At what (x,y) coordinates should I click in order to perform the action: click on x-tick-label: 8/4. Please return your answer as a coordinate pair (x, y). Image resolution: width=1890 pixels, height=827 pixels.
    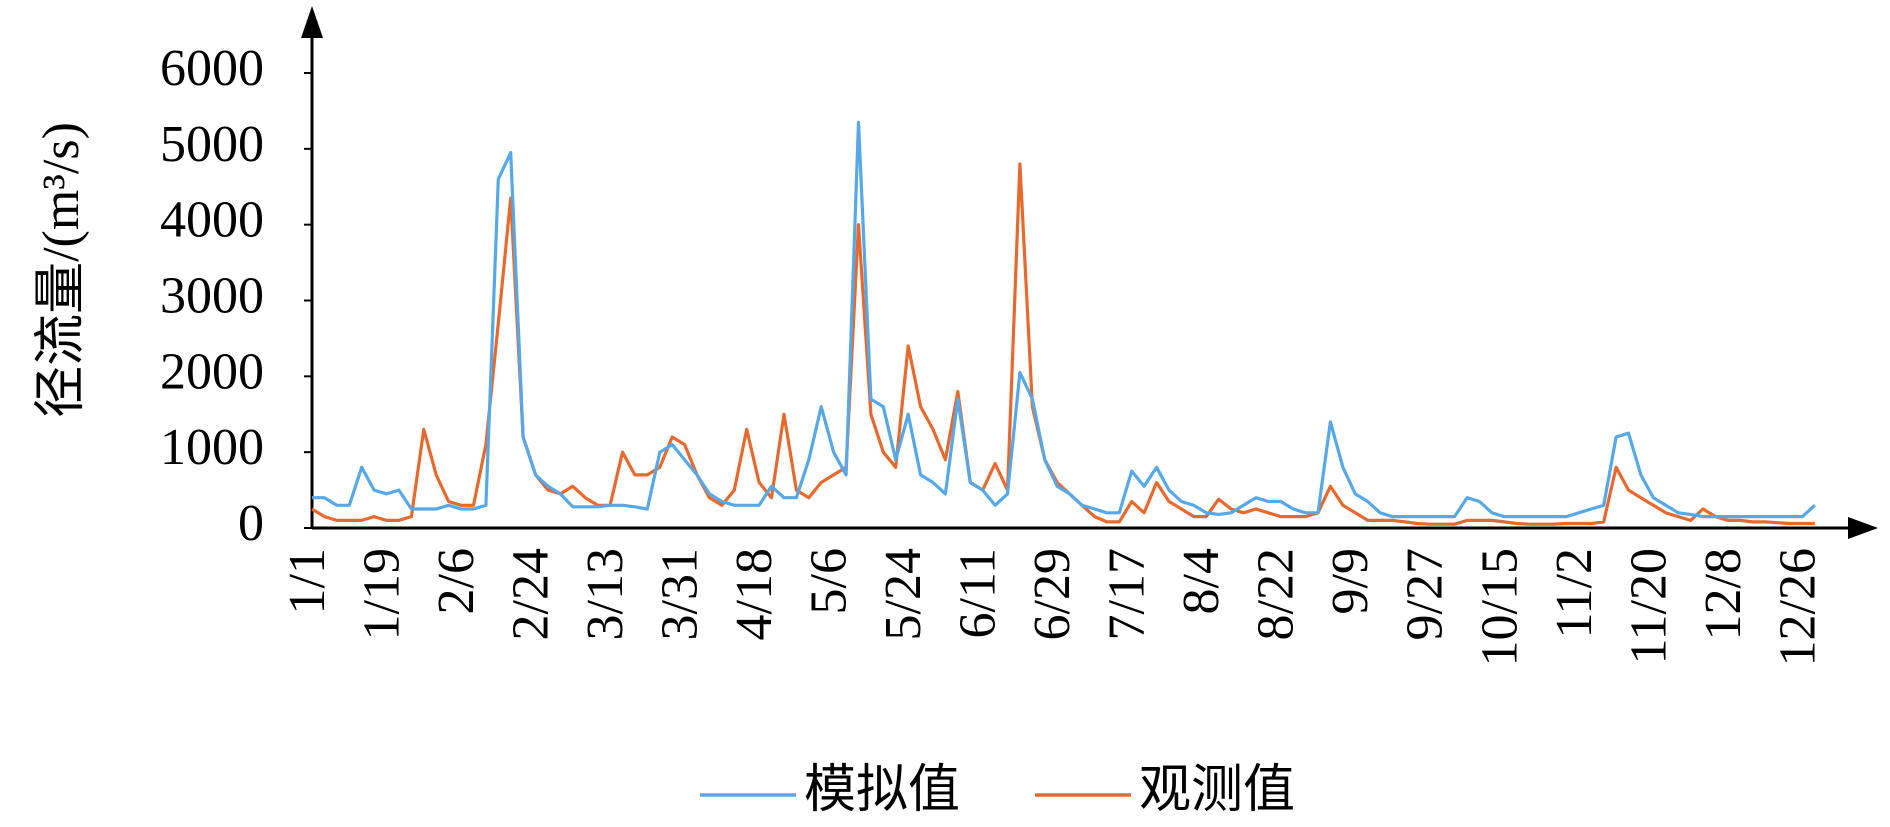
    Looking at the image, I should click on (1201, 581).